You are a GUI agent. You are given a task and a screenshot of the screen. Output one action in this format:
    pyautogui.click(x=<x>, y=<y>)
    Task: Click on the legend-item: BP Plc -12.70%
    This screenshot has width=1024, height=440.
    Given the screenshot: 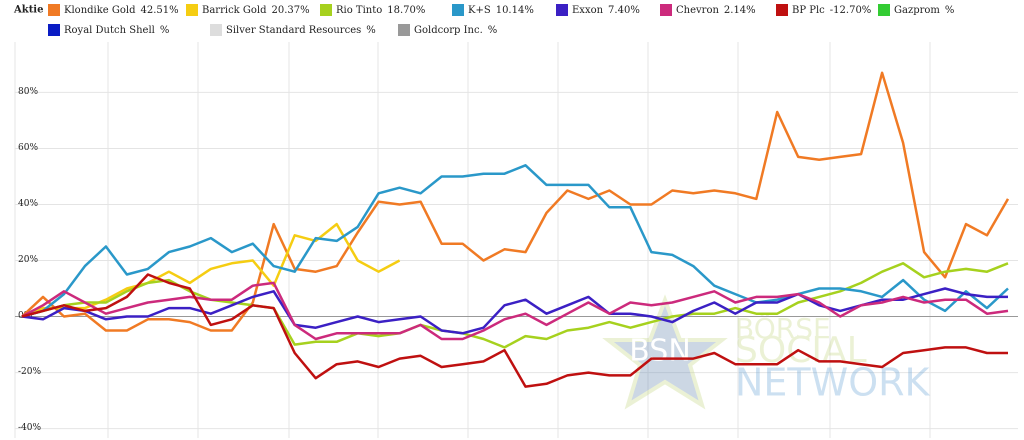 What is the action you would take?
    pyautogui.click(x=823, y=10)
    